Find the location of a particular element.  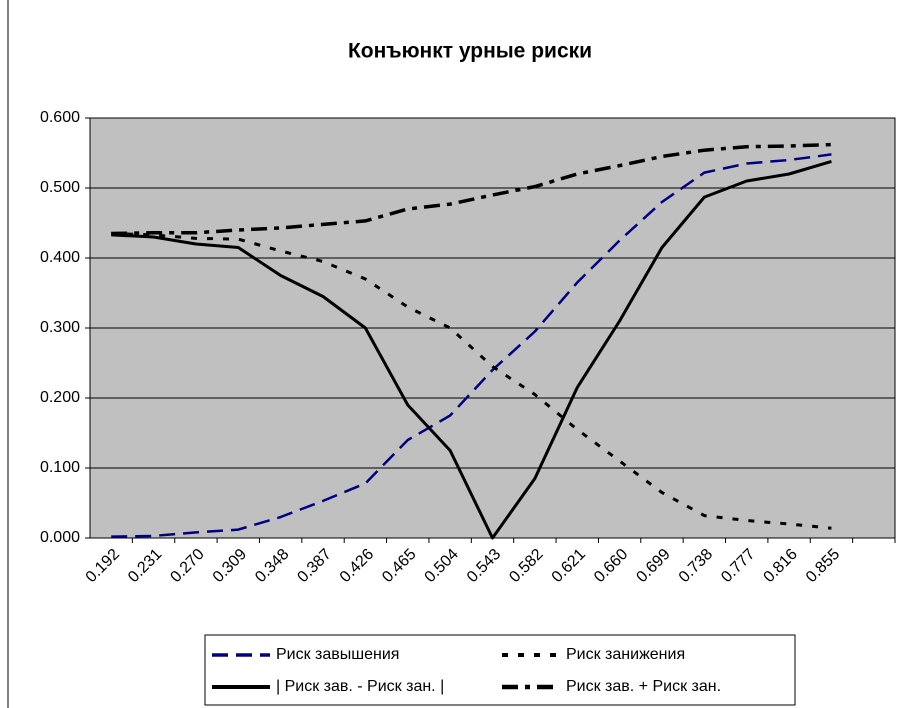

y-tick-label: 0.200 is located at coordinates (60, 397).